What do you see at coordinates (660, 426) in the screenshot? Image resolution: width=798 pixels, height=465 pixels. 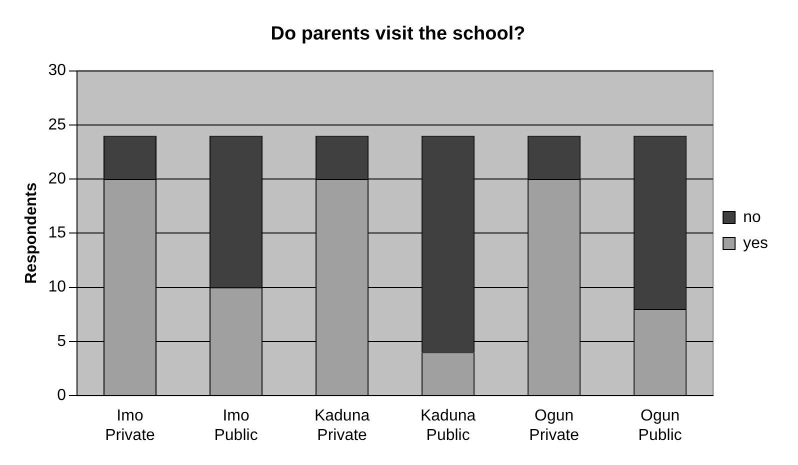 I see `x-tick-label: Ogun Public` at bounding box center [660, 426].